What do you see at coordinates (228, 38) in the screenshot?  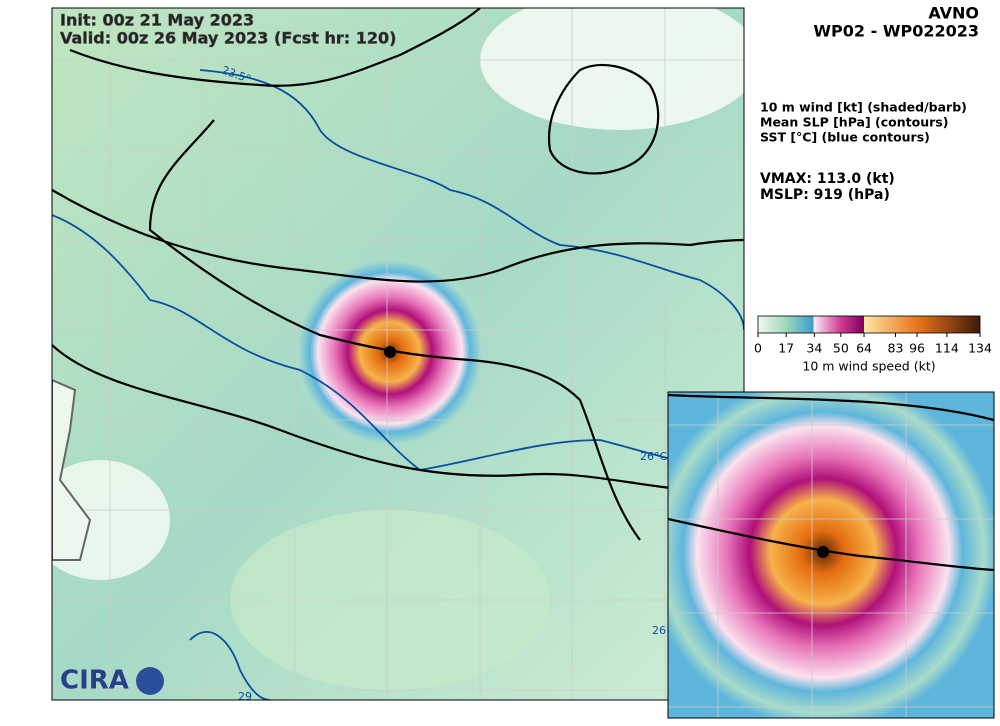 I see `valid-text: Valid: 00z 26 May 2023 (Fcst hr: 120)` at bounding box center [228, 38].